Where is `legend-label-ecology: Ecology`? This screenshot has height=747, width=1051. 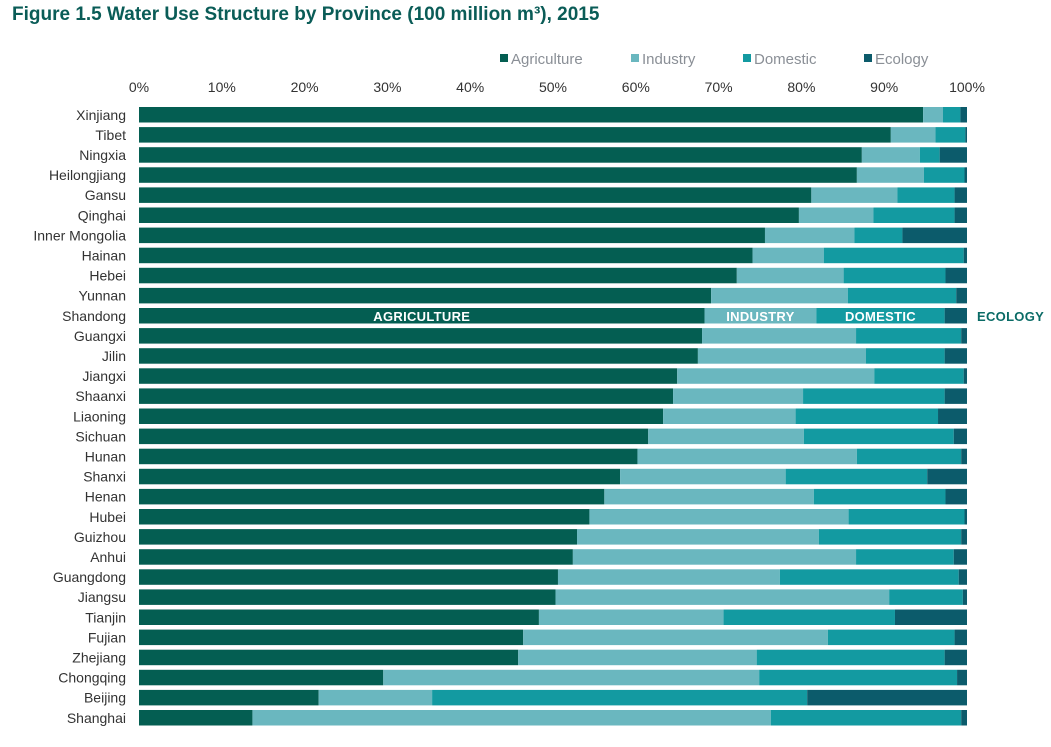 legend-label-ecology: Ecology is located at coordinates (902, 59).